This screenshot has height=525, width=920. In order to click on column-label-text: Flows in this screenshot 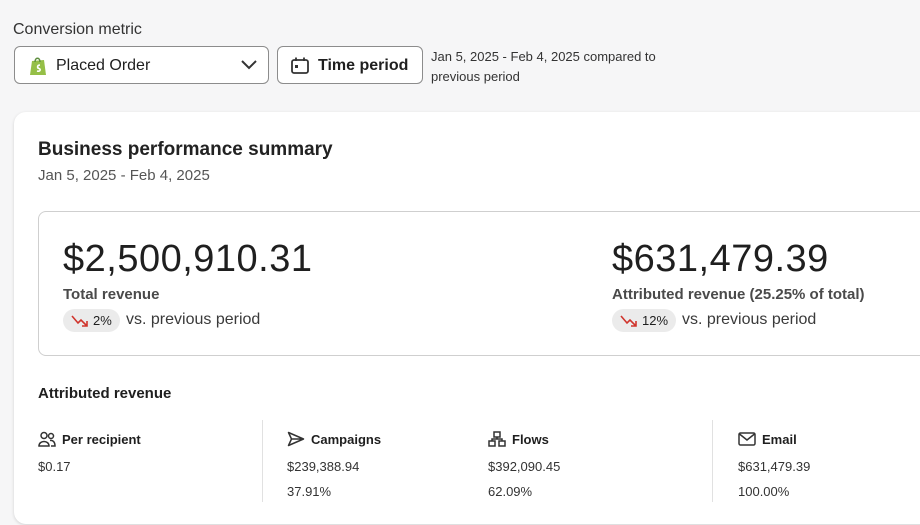, I will do `click(530, 439)`.